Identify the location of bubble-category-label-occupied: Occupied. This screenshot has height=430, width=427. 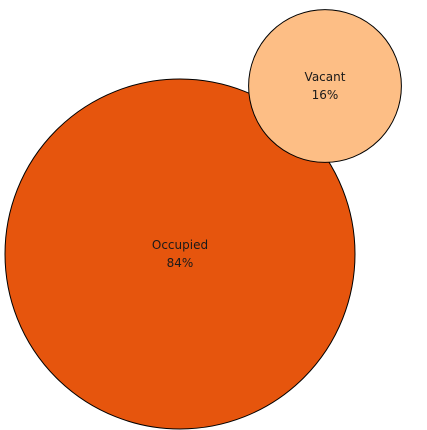
(180, 245).